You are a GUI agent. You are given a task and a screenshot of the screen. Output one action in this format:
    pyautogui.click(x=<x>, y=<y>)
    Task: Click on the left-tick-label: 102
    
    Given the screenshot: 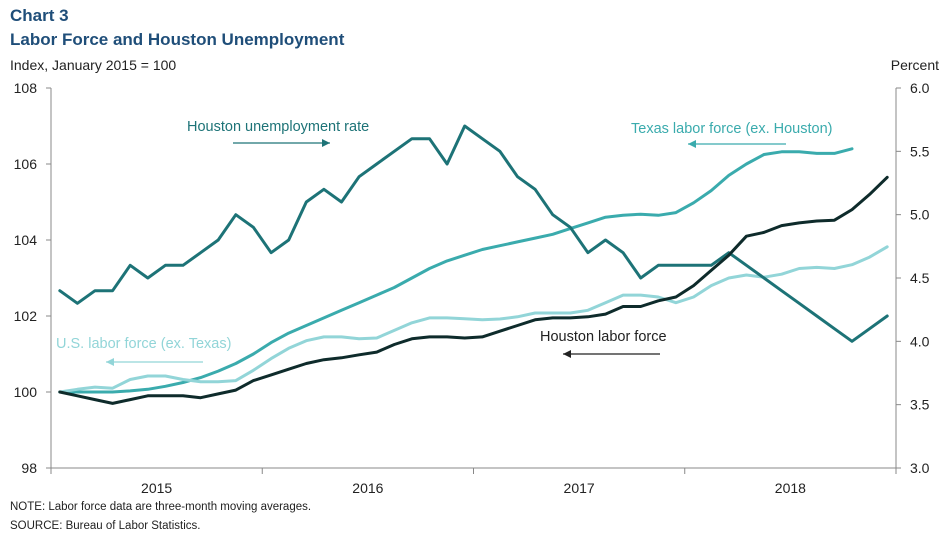 What is the action you would take?
    pyautogui.click(x=26, y=316)
    